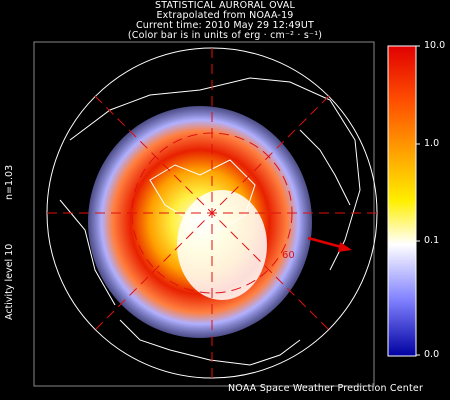 Image resolution: width=450 pixels, height=400 pixels. I want to click on colorbar-tick-10: 10.0, so click(435, 45).